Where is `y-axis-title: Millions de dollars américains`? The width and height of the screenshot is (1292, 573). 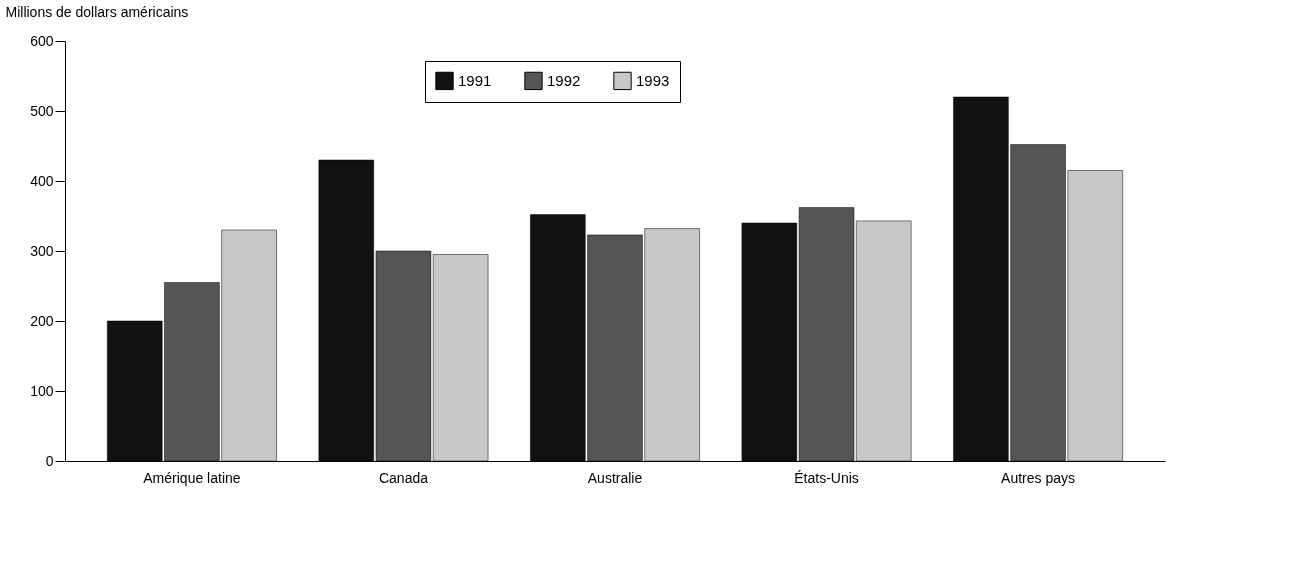
y-axis-title: Millions de dollars américains is located at coordinates (97, 11).